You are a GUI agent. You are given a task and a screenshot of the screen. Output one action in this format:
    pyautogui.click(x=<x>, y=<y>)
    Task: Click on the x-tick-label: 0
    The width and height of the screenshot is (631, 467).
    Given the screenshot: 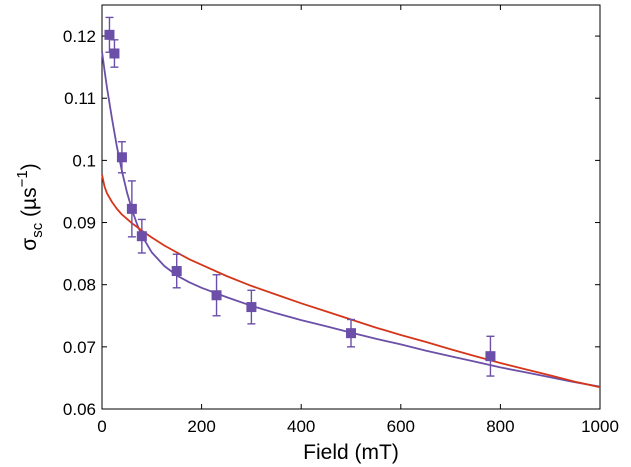 What is the action you would take?
    pyautogui.click(x=101, y=426)
    